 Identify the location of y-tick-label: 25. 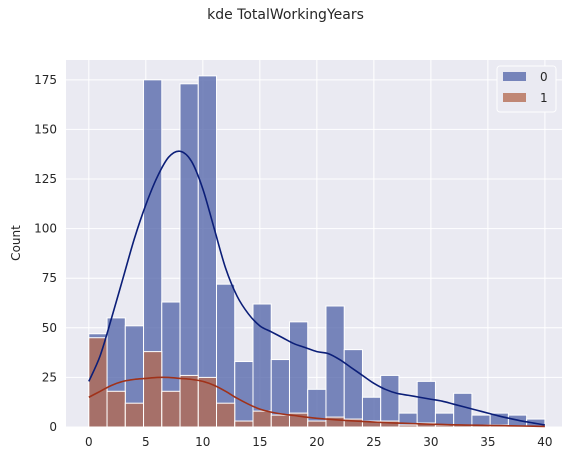
(49, 377).